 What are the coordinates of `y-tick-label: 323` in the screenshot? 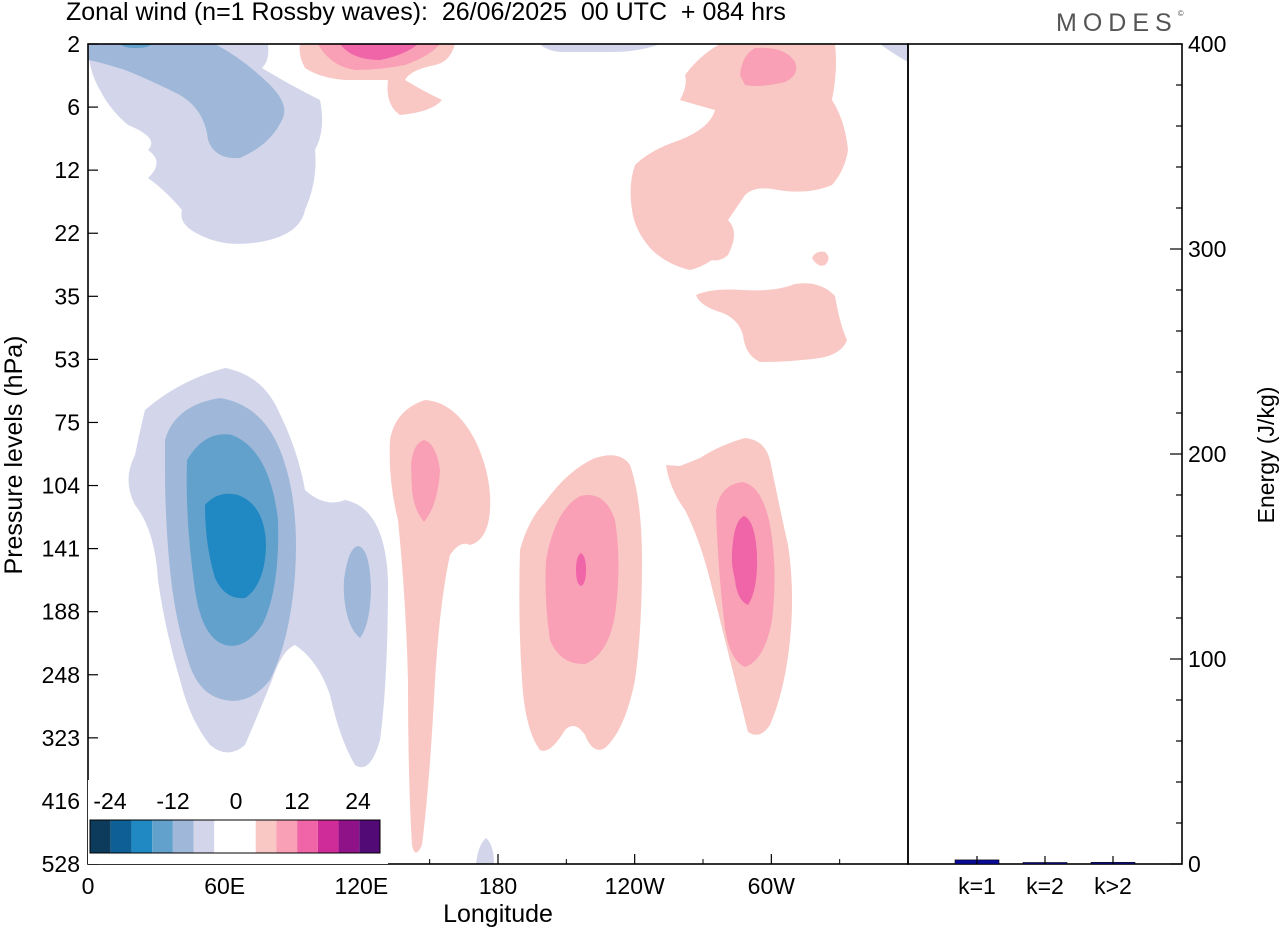 It's located at (61, 738).